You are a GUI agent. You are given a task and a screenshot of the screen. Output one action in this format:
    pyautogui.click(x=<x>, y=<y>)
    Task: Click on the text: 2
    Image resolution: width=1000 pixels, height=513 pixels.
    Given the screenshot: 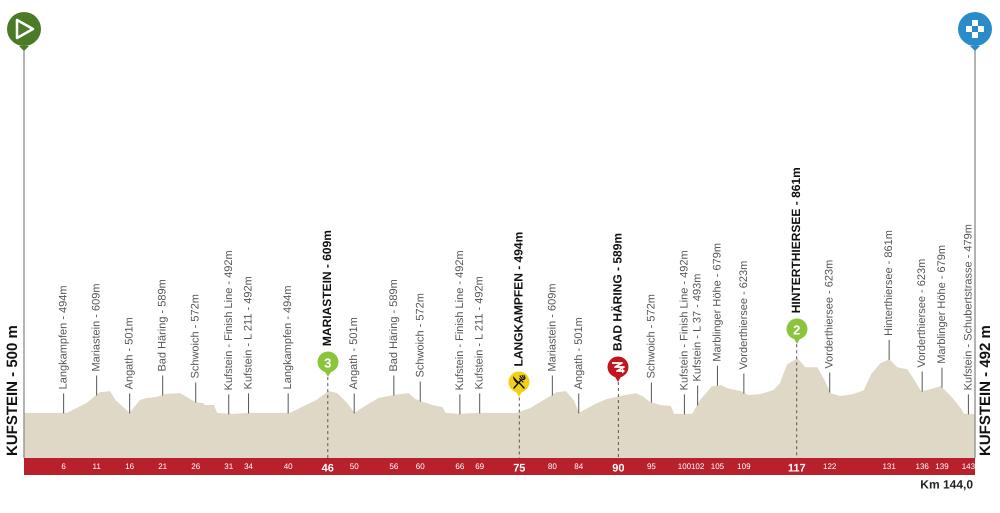 What is the action you would take?
    pyautogui.click(x=796, y=330)
    